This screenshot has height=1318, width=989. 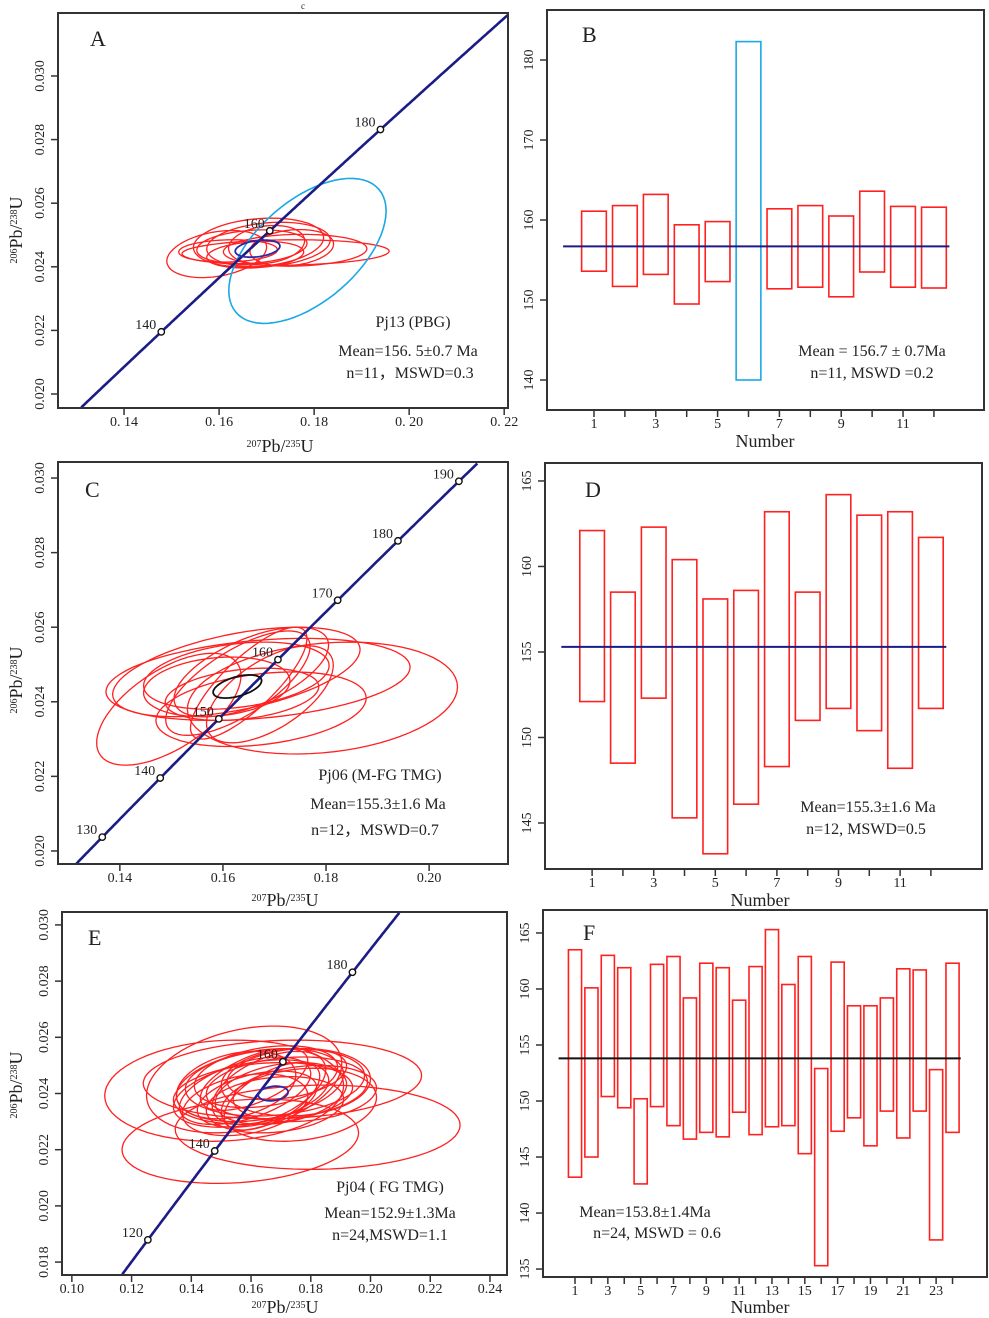 I want to click on x-tick-label: 13, so click(x=772, y=1291).